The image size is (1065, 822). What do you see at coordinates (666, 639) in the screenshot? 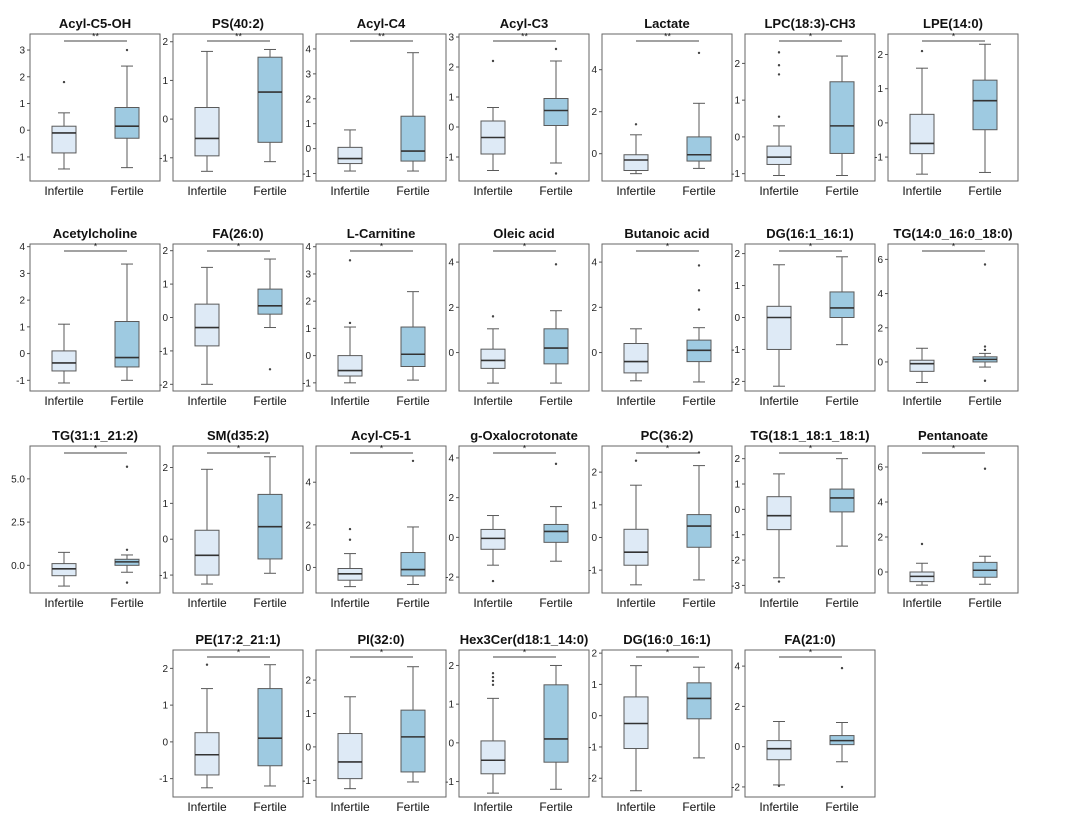
I see `panel-title: DG(16:0_16:1)` at bounding box center [666, 639].